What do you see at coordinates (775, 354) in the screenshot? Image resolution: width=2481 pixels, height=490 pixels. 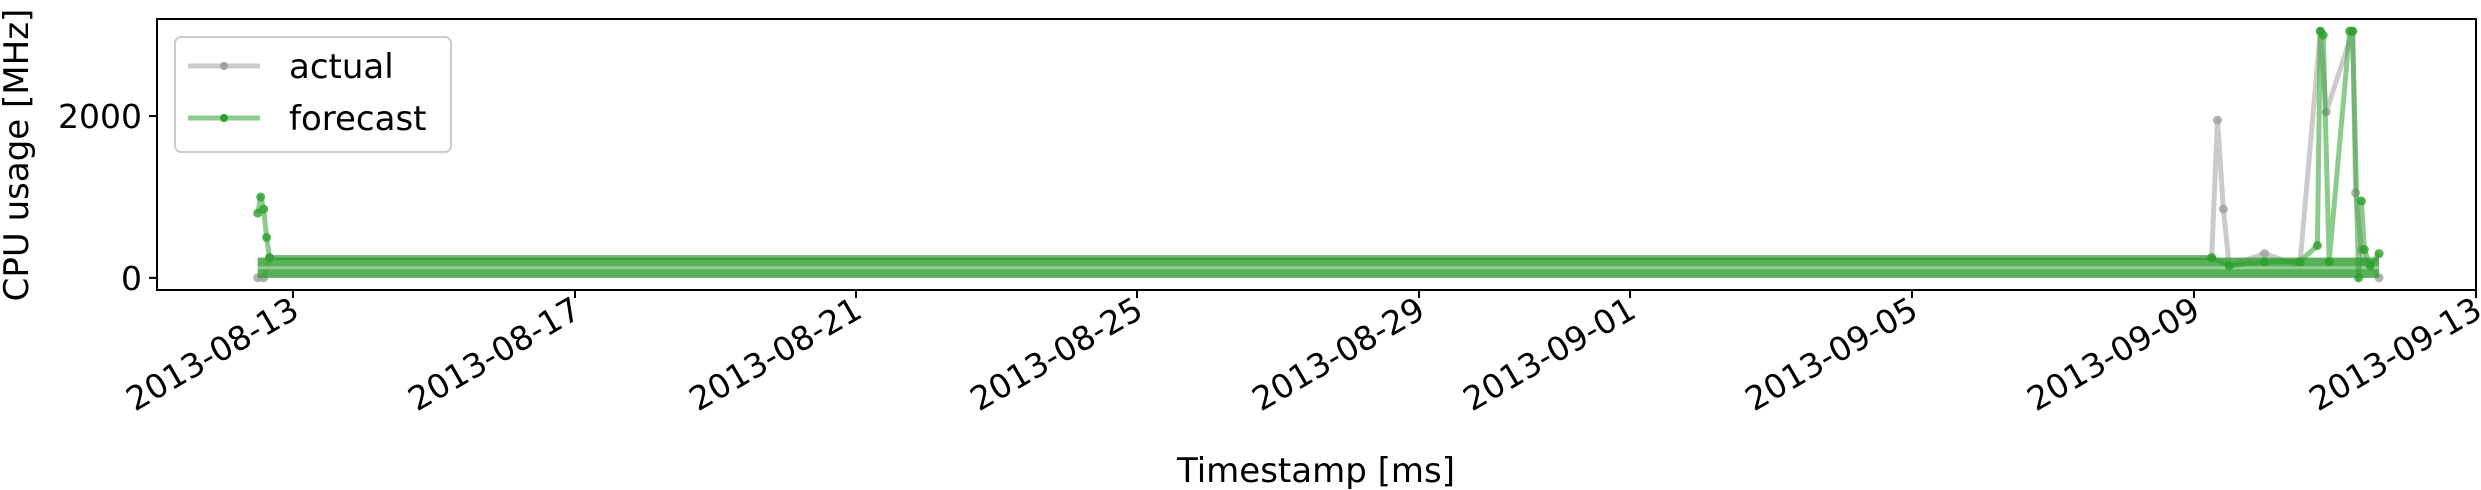 I see `x-tick-label: 2013-08-21` at bounding box center [775, 354].